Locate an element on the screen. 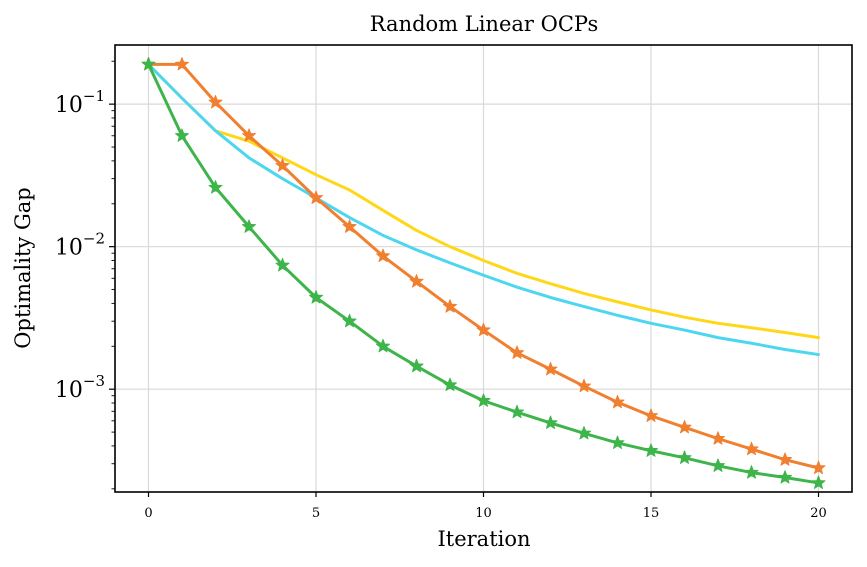  y-tick-label: 10⁻¹ is located at coordinates (80, 102).